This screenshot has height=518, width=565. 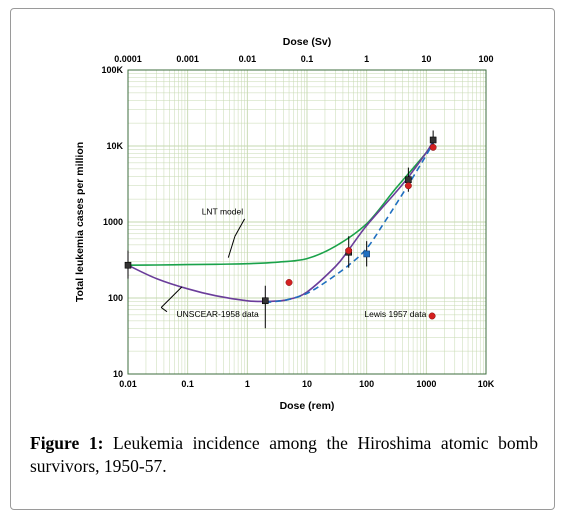 What do you see at coordinates (128, 384) in the screenshot?
I see `x-tick-label: 0.01` at bounding box center [128, 384].